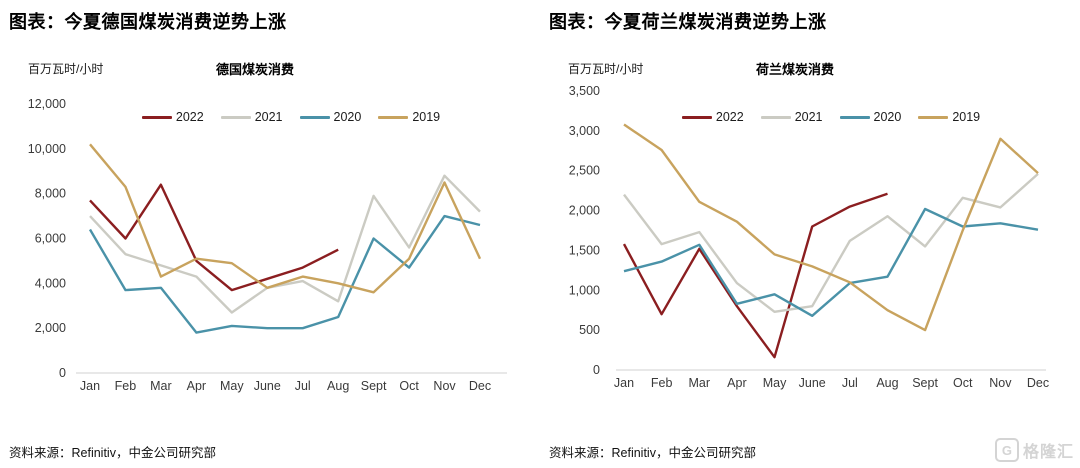  I want to click on y-axis-tick-label: 1,500, so click(584, 250).